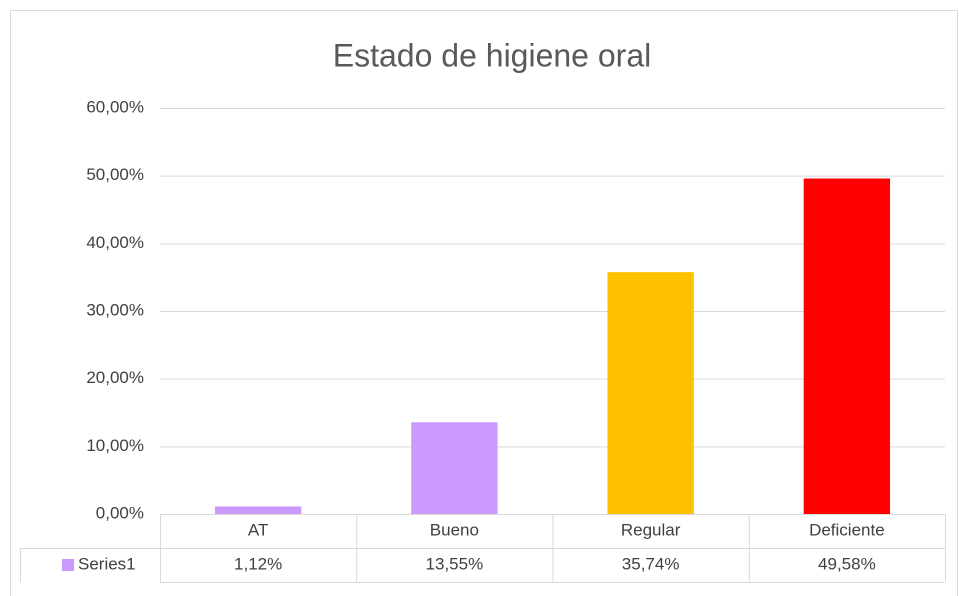 The image size is (959, 596). What do you see at coordinates (454, 529) in the screenshot?
I see `x-tick-label: Bueno` at bounding box center [454, 529].